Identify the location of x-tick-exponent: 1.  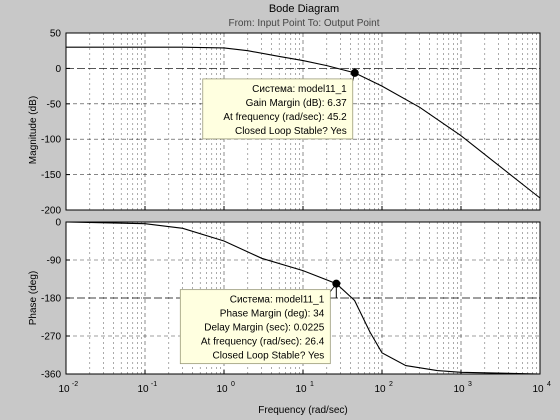
(312, 384).